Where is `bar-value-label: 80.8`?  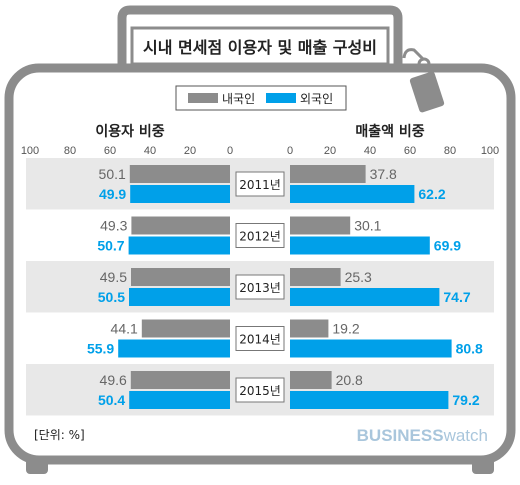
bar-value-label: 80.8 is located at coordinates (469, 349).